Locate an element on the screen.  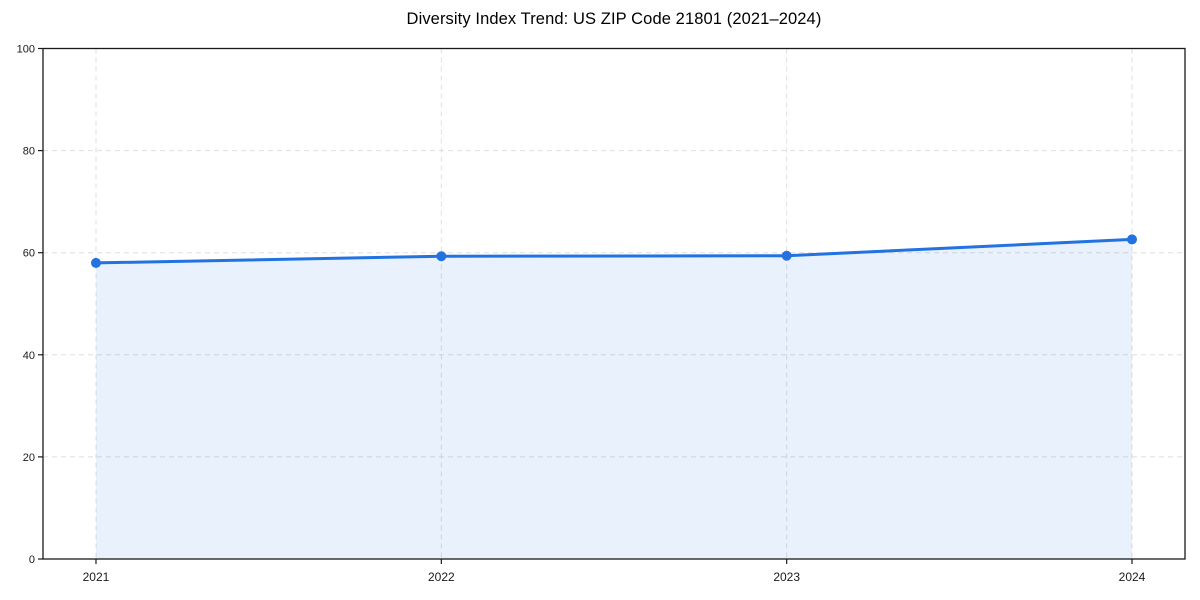
y-tick-label: 0 is located at coordinates (32, 560).